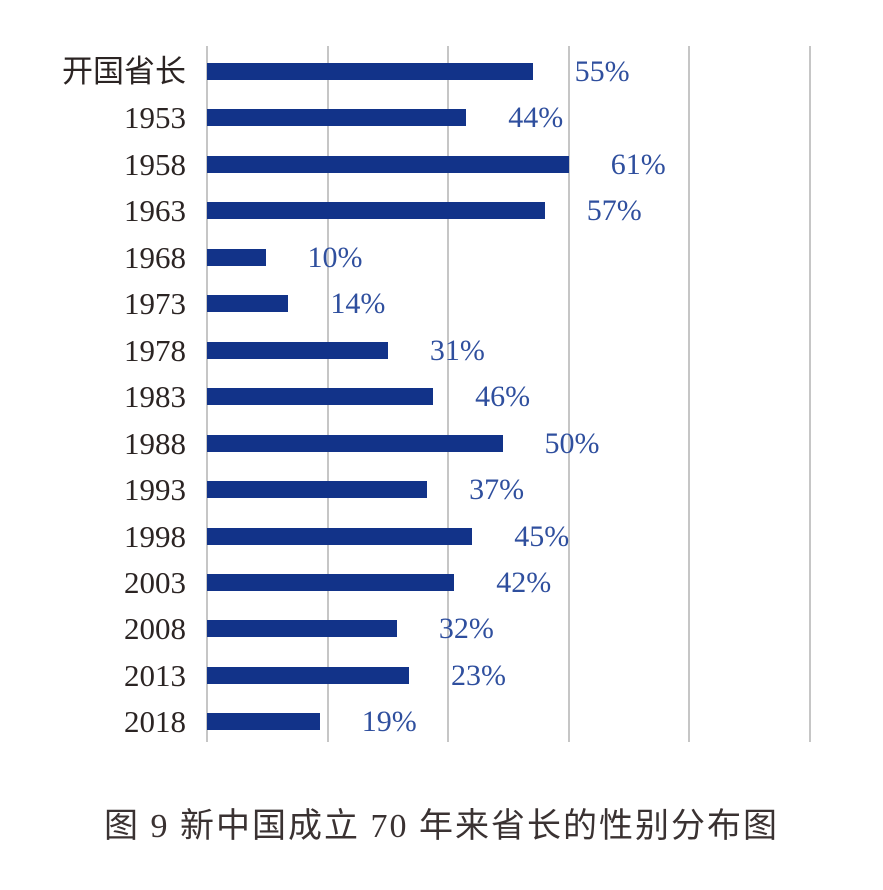 The height and width of the screenshot is (890, 883). Describe the element at coordinates (441, 826) in the screenshot. I see `figure-caption: 图 9 新中国成立 70 年来省长的性别分布图` at that location.